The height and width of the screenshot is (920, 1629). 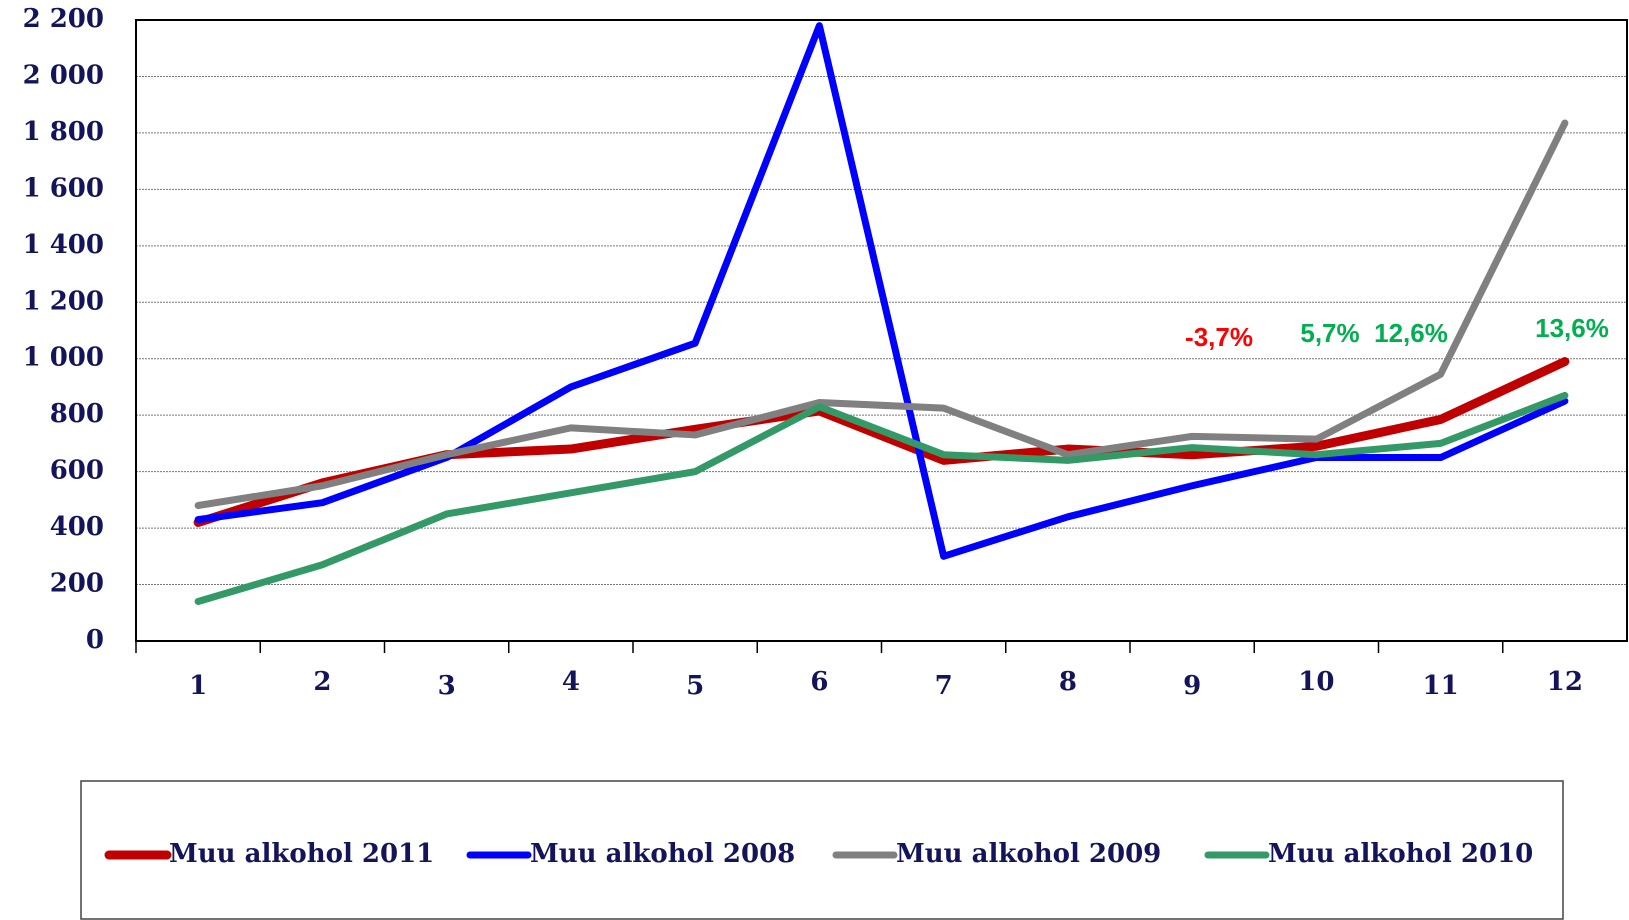 I want to click on legend-label: Muu alkohol 2010, so click(x=1400, y=854).